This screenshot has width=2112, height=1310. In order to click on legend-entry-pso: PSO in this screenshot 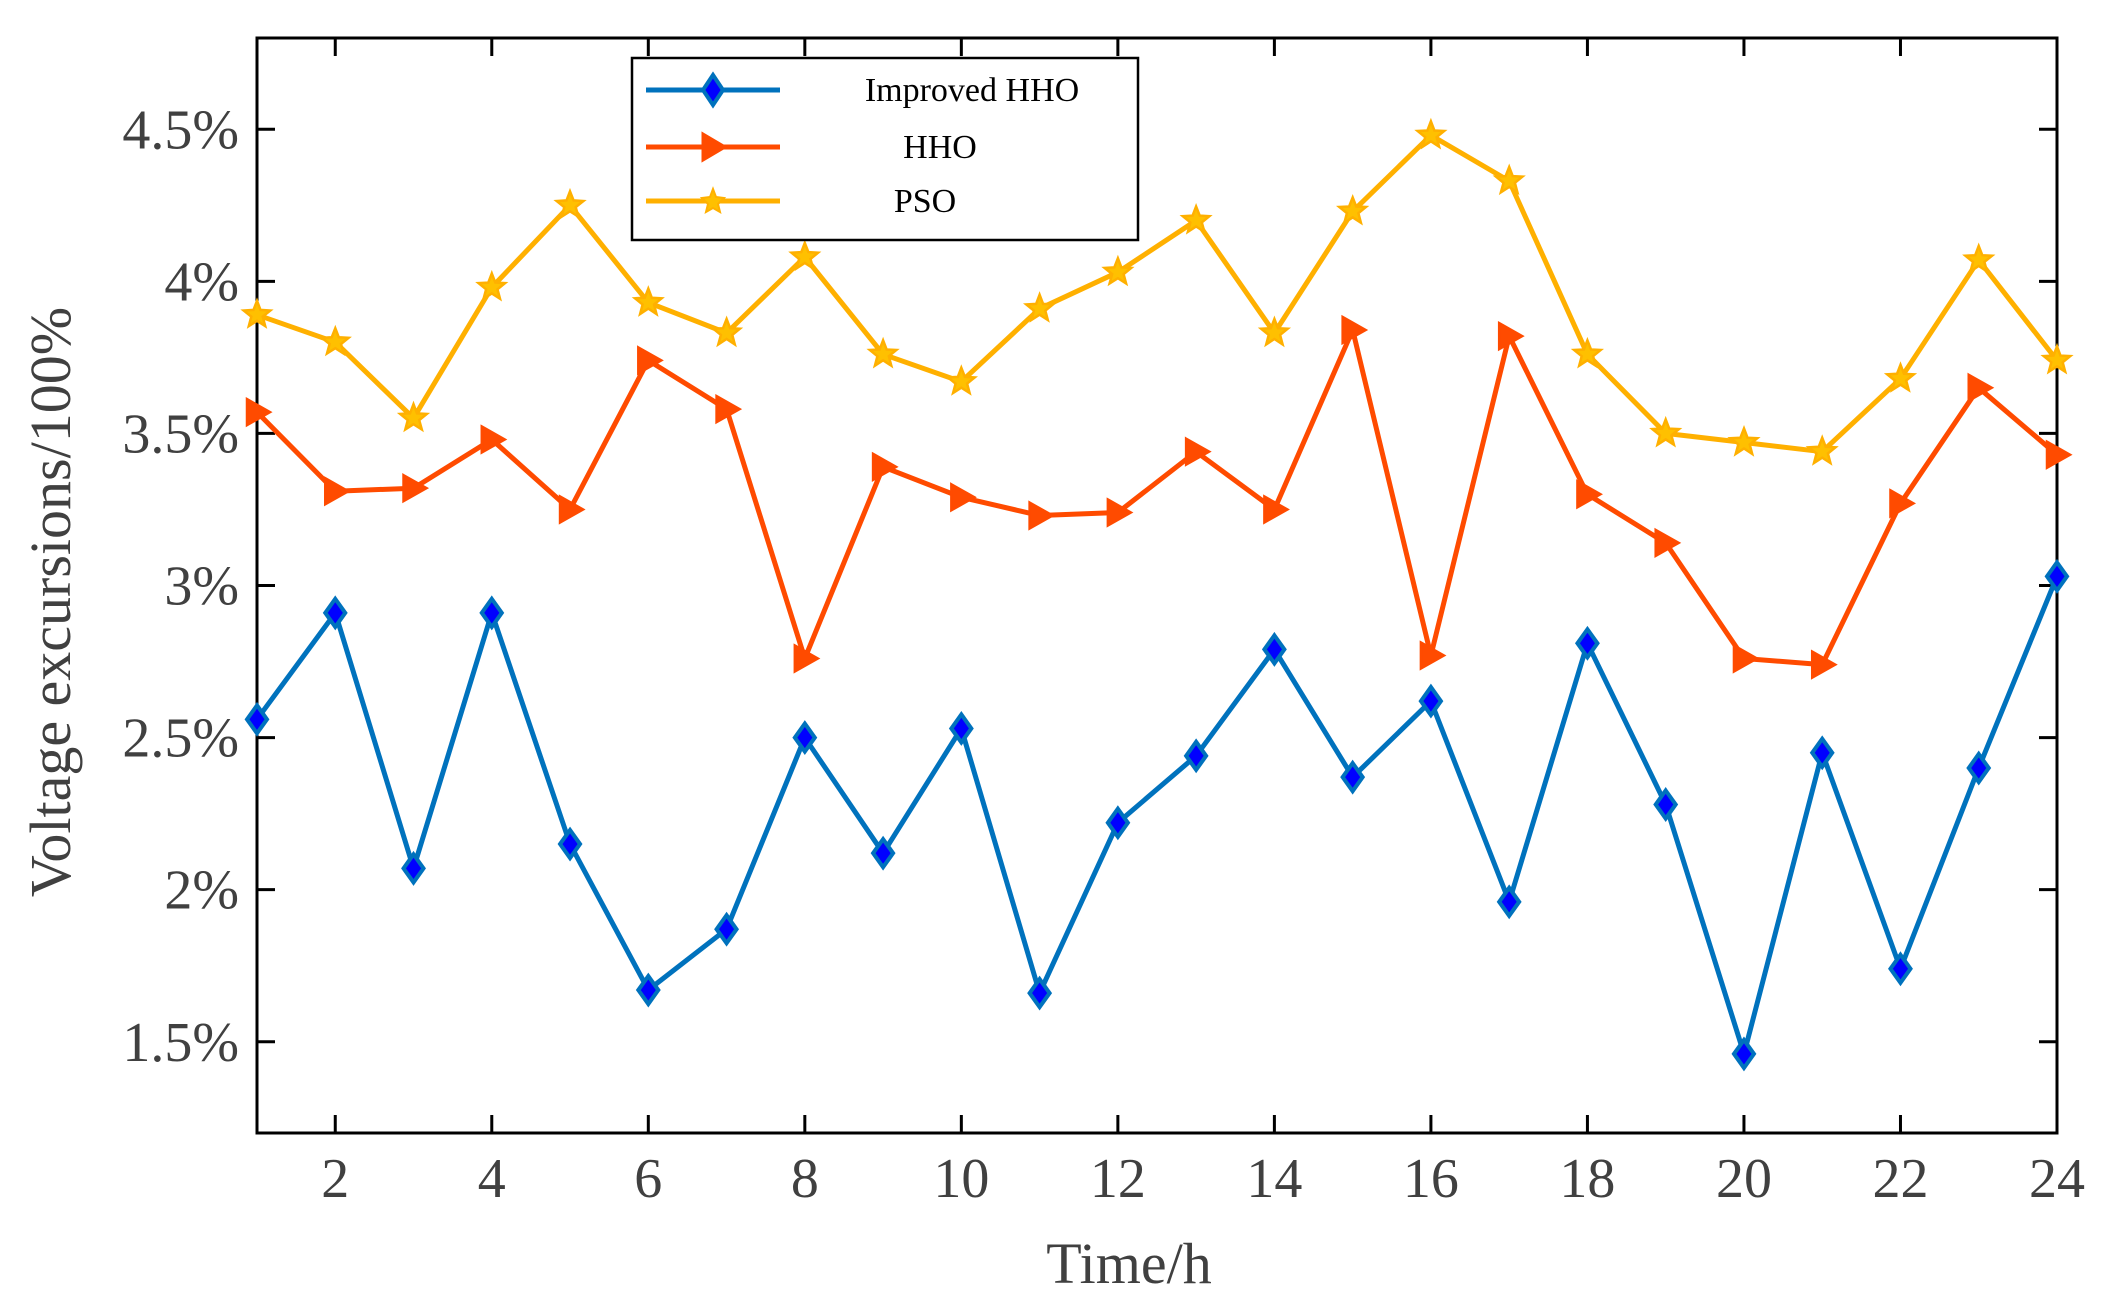, I will do `click(801, 201)`.